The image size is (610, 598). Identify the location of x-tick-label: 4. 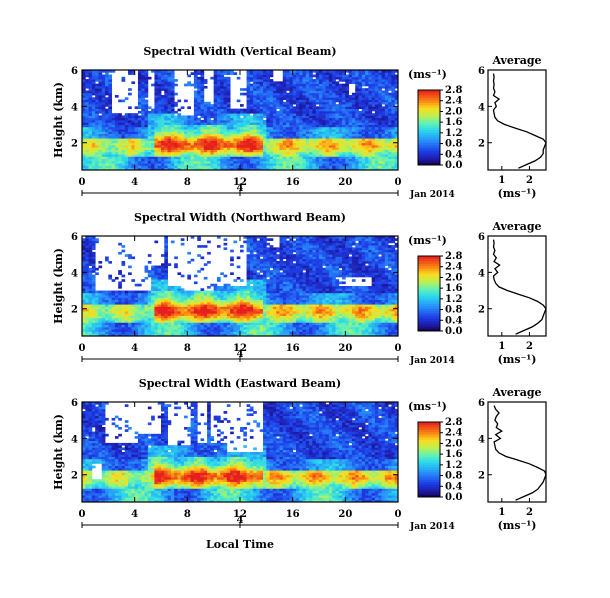
(134, 182).